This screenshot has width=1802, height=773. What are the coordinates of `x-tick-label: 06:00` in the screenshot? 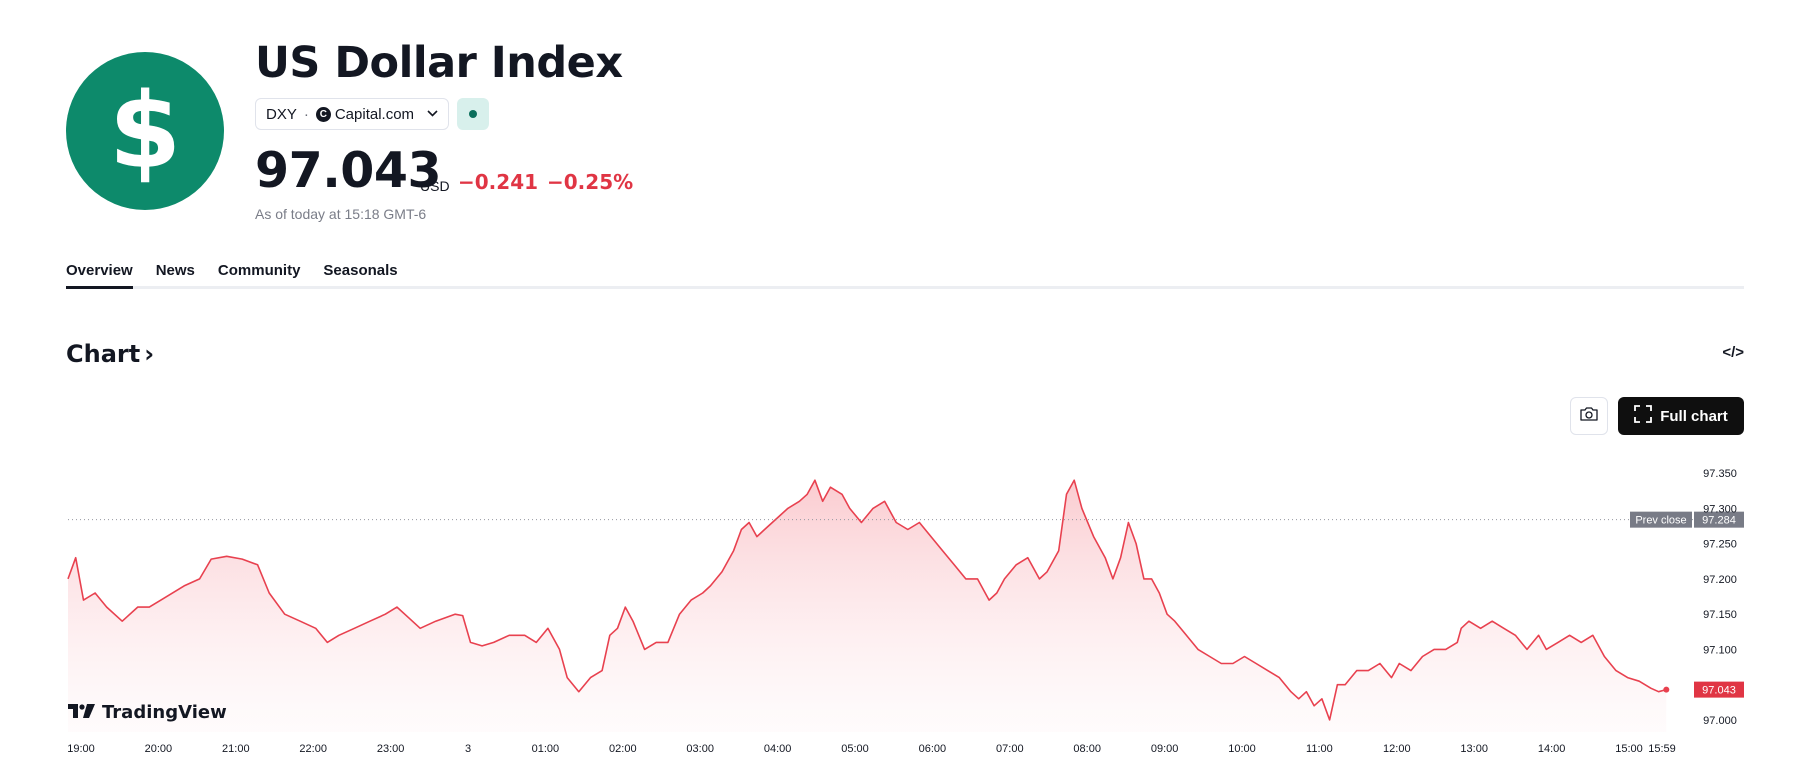 It's located at (933, 749).